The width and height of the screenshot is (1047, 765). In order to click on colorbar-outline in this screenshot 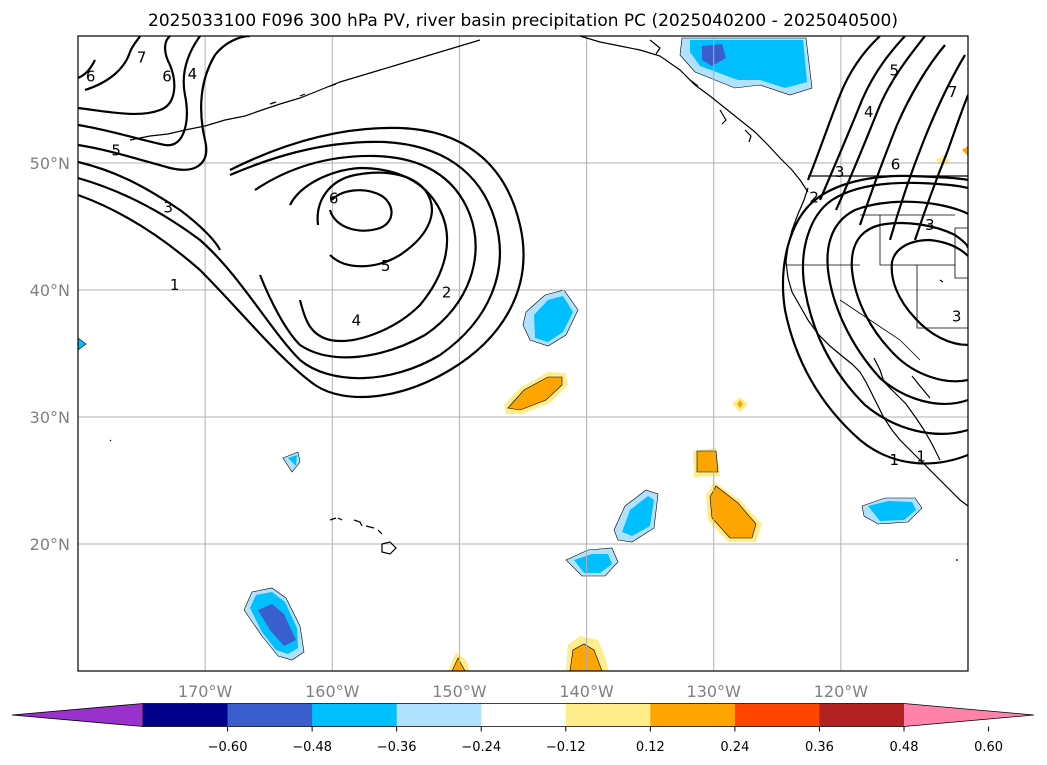, I will do `click(523, 715)`.